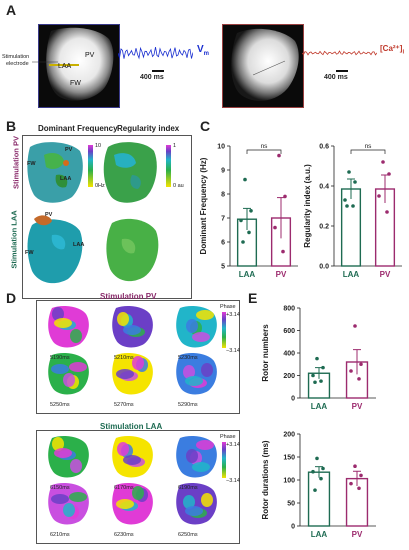 The height and width of the screenshot is (550, 409). Describe the element at coordinates (131, 426) in the screenshot. I see `d-group2-title: Stimulation LAA` at that location.